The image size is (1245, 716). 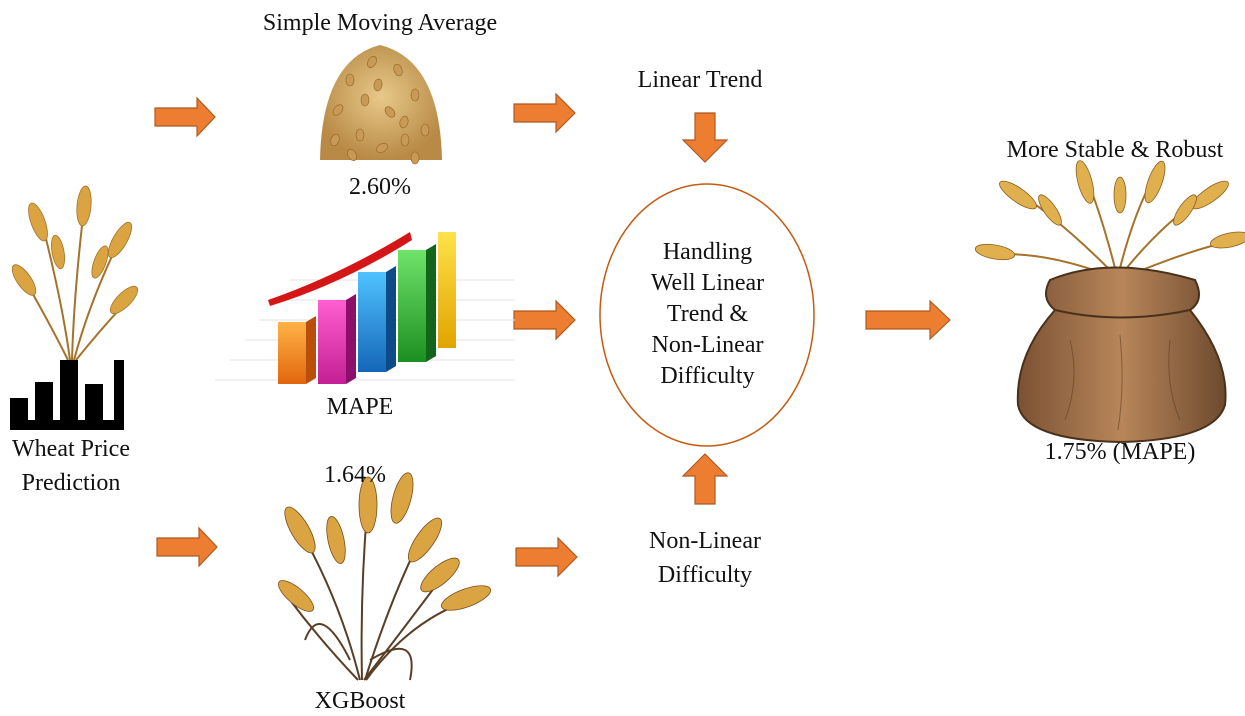 I want to click on input-label-line2: Prediction, so click(x=71, y=483).